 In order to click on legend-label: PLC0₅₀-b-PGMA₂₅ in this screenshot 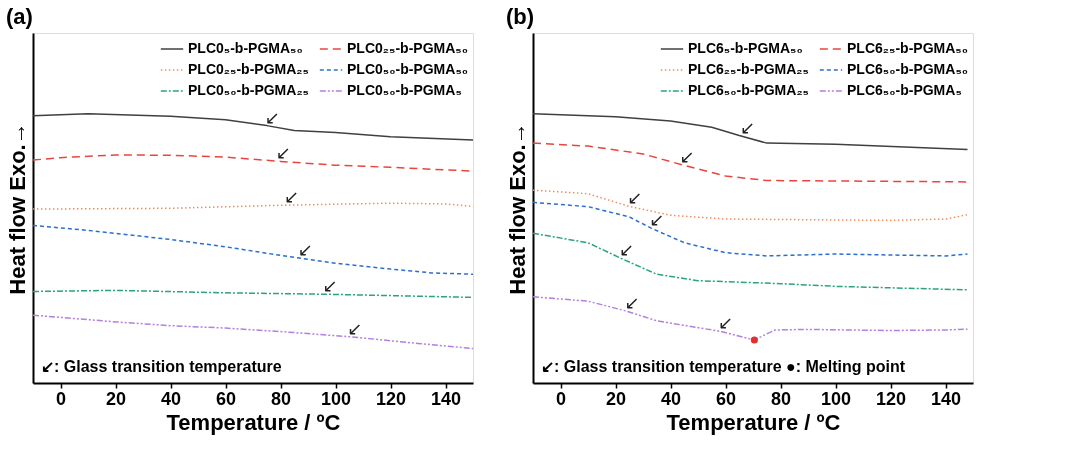, I will do `click(249, 90)`.